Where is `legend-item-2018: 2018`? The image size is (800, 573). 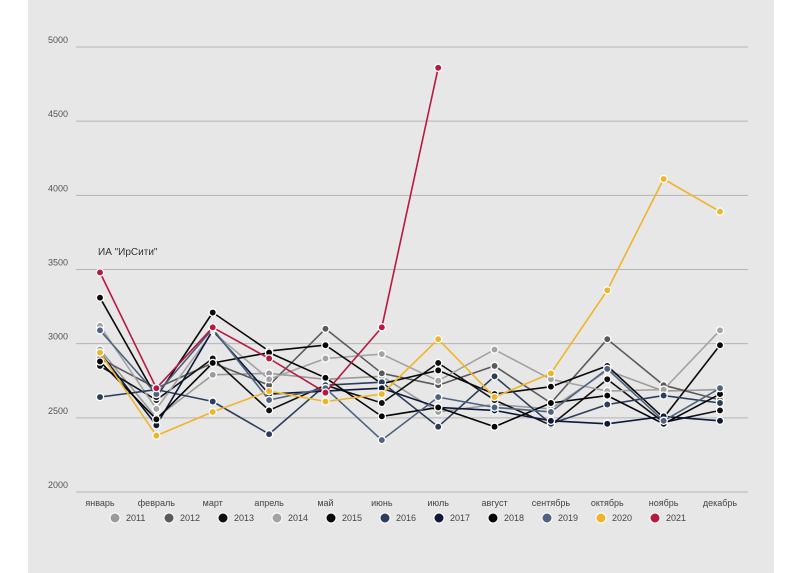 legend-item-2018: 2018 is located at coordinates (505, 518).